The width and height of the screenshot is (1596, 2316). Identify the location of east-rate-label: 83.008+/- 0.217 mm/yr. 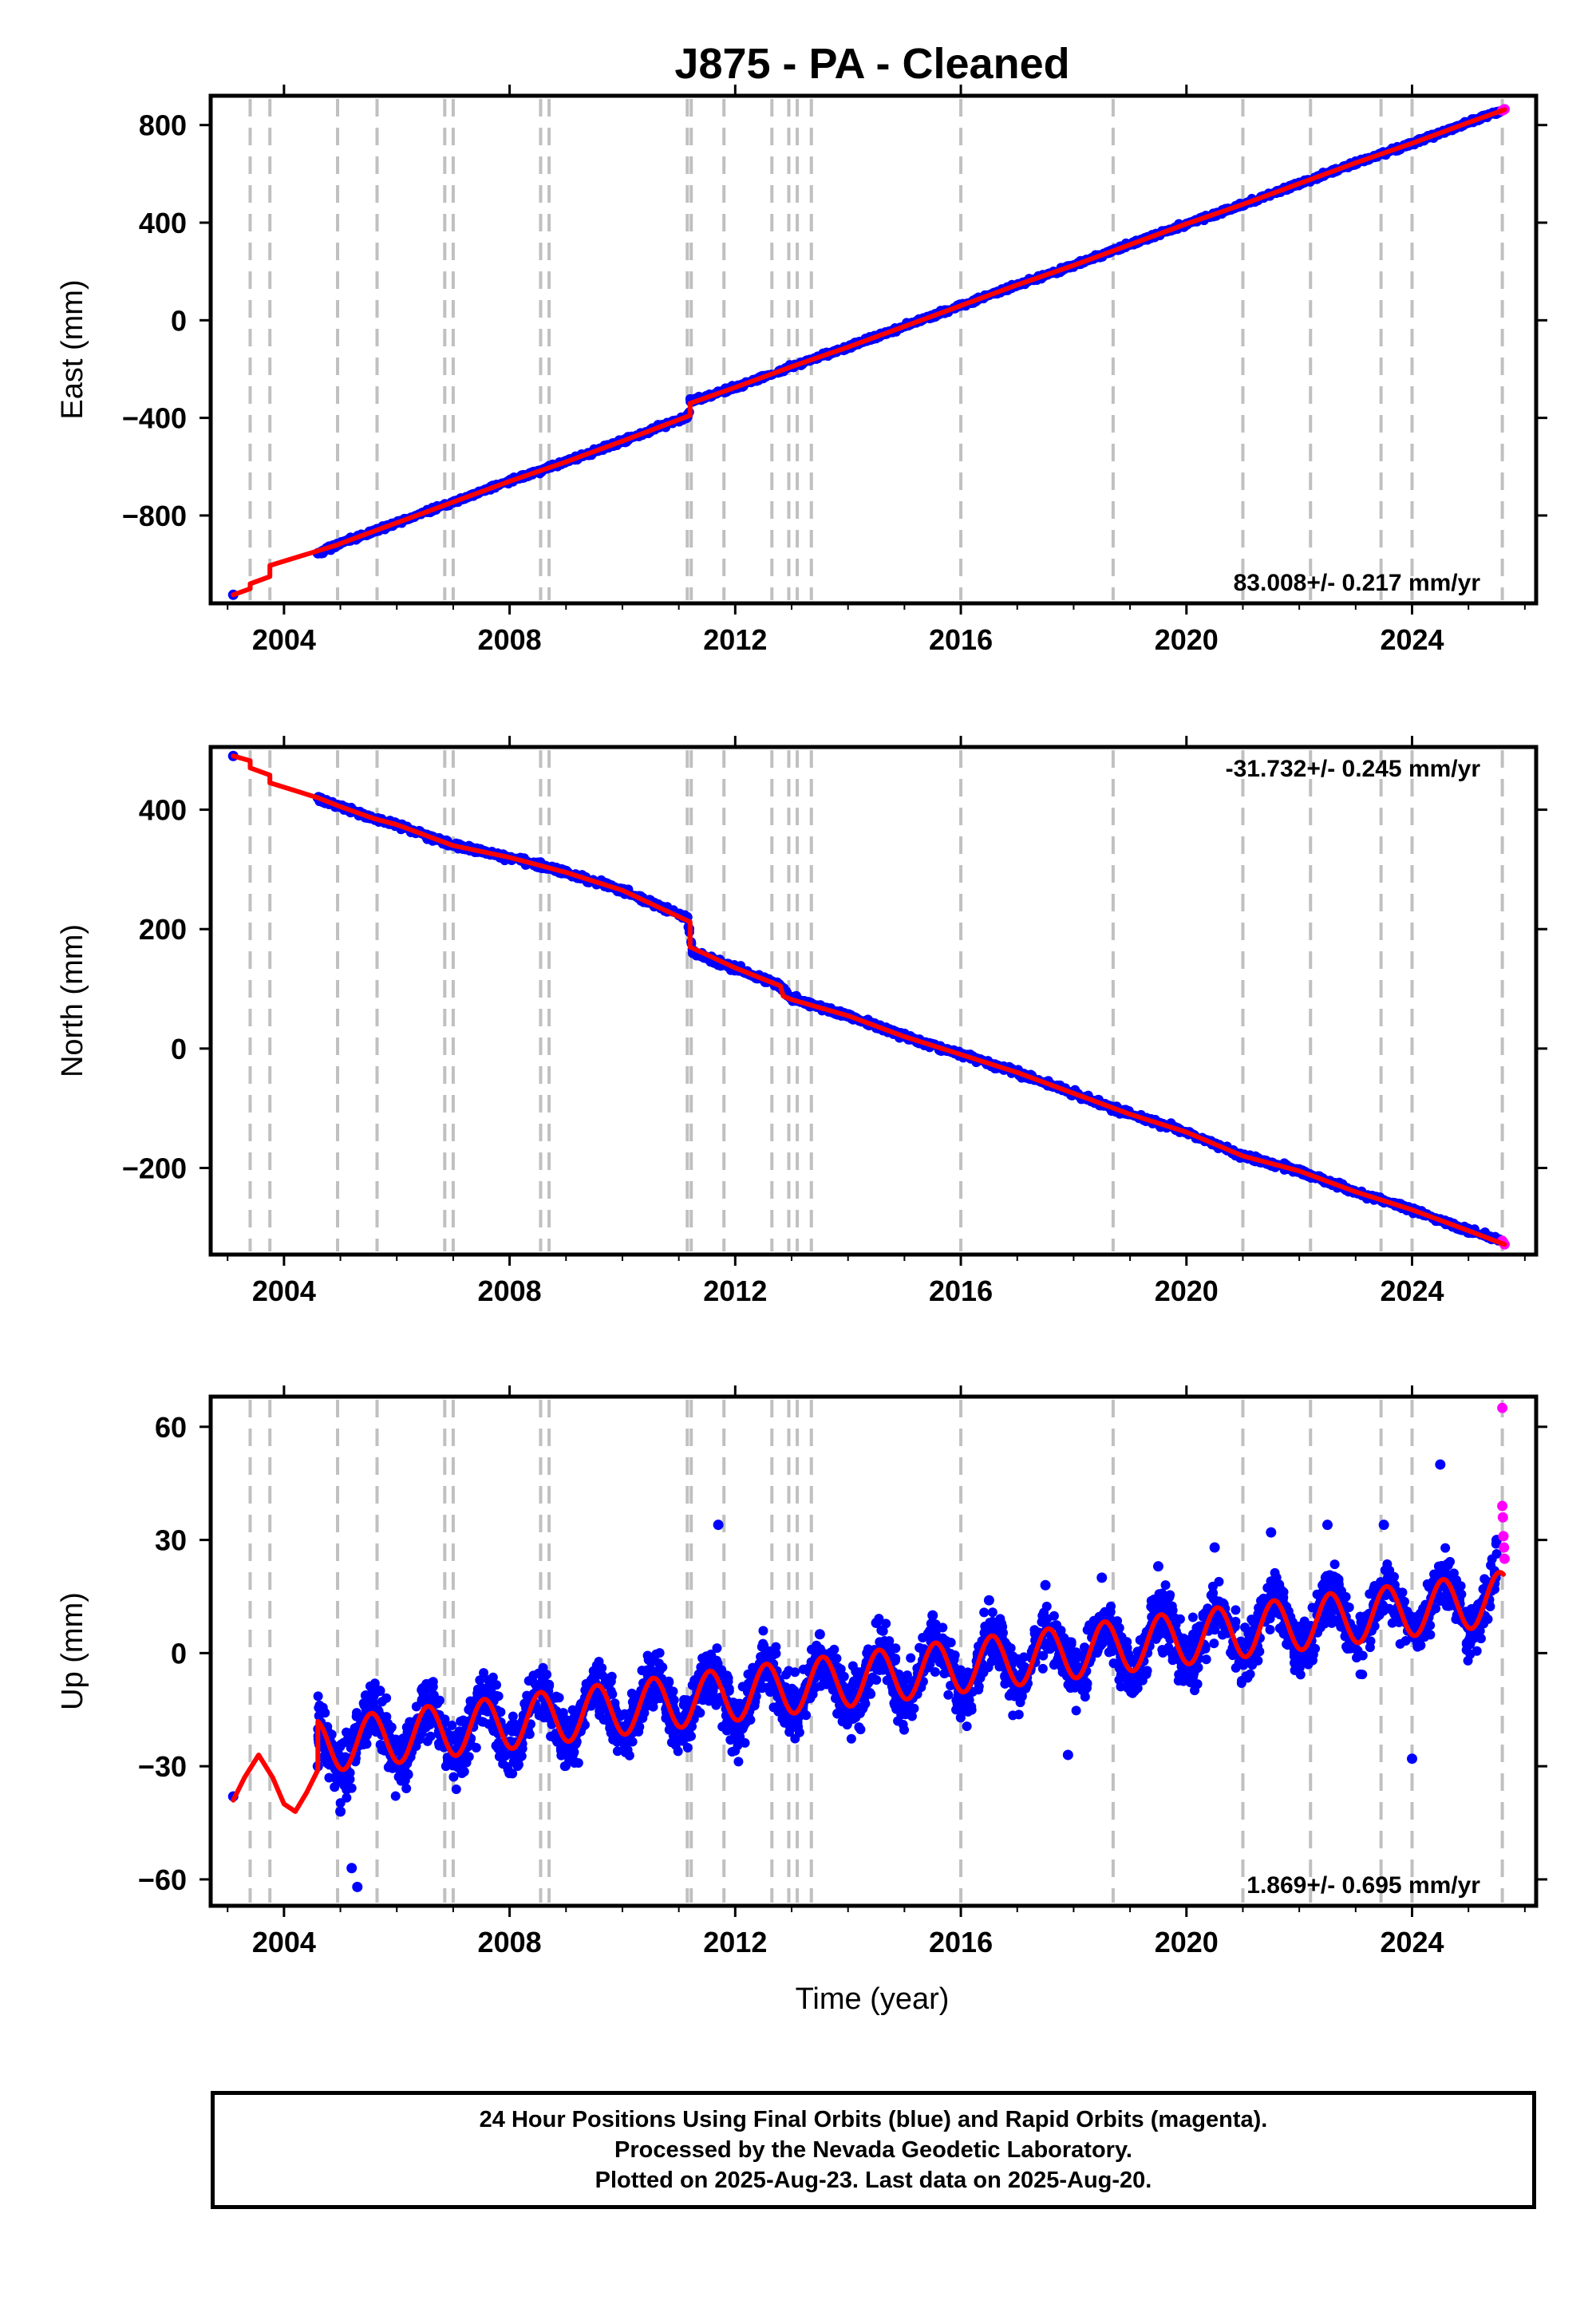
(1357, 583).